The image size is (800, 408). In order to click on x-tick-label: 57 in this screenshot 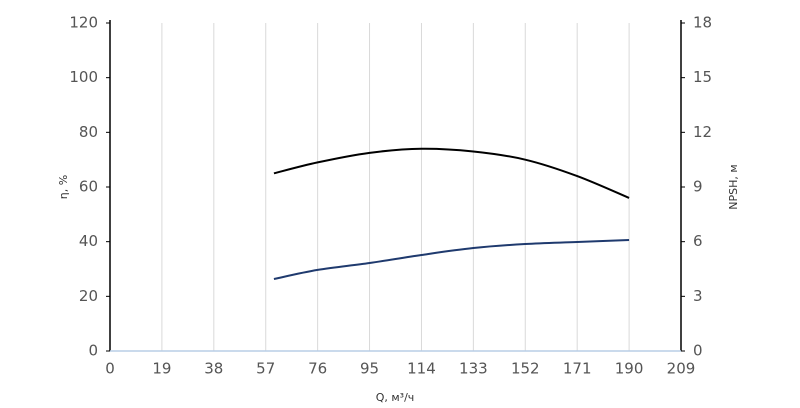, I will do `click(265, 369)`.